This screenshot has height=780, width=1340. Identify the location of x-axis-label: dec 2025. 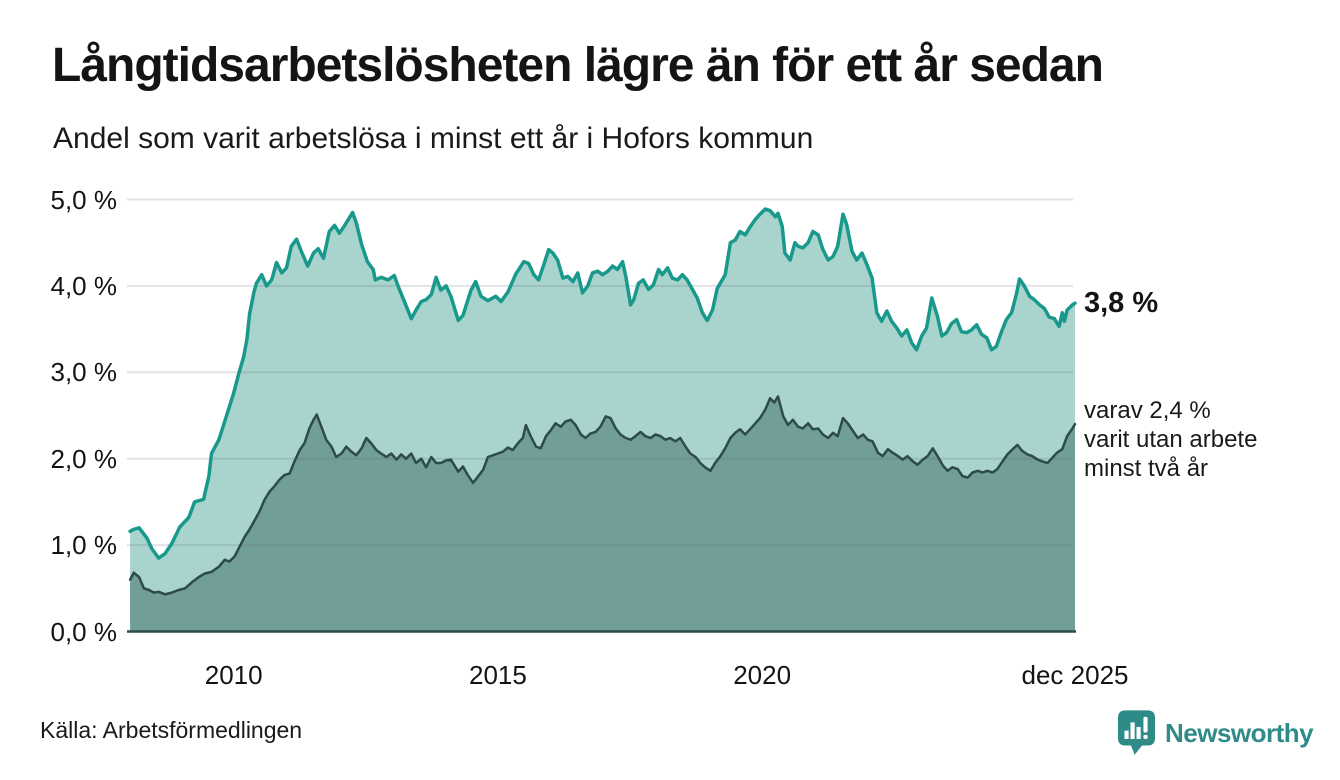
(1075, 675).